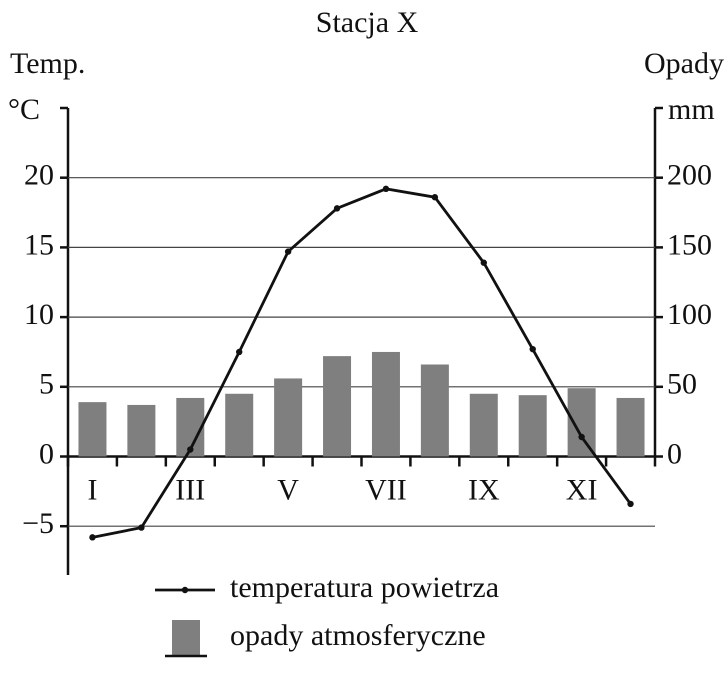 The width and height of the screenshot is (728, 676). What do you see at coordinates (689, 175) in the screenshot?
I see `y2-tick-label: 200` at bounding box center [689, 175].